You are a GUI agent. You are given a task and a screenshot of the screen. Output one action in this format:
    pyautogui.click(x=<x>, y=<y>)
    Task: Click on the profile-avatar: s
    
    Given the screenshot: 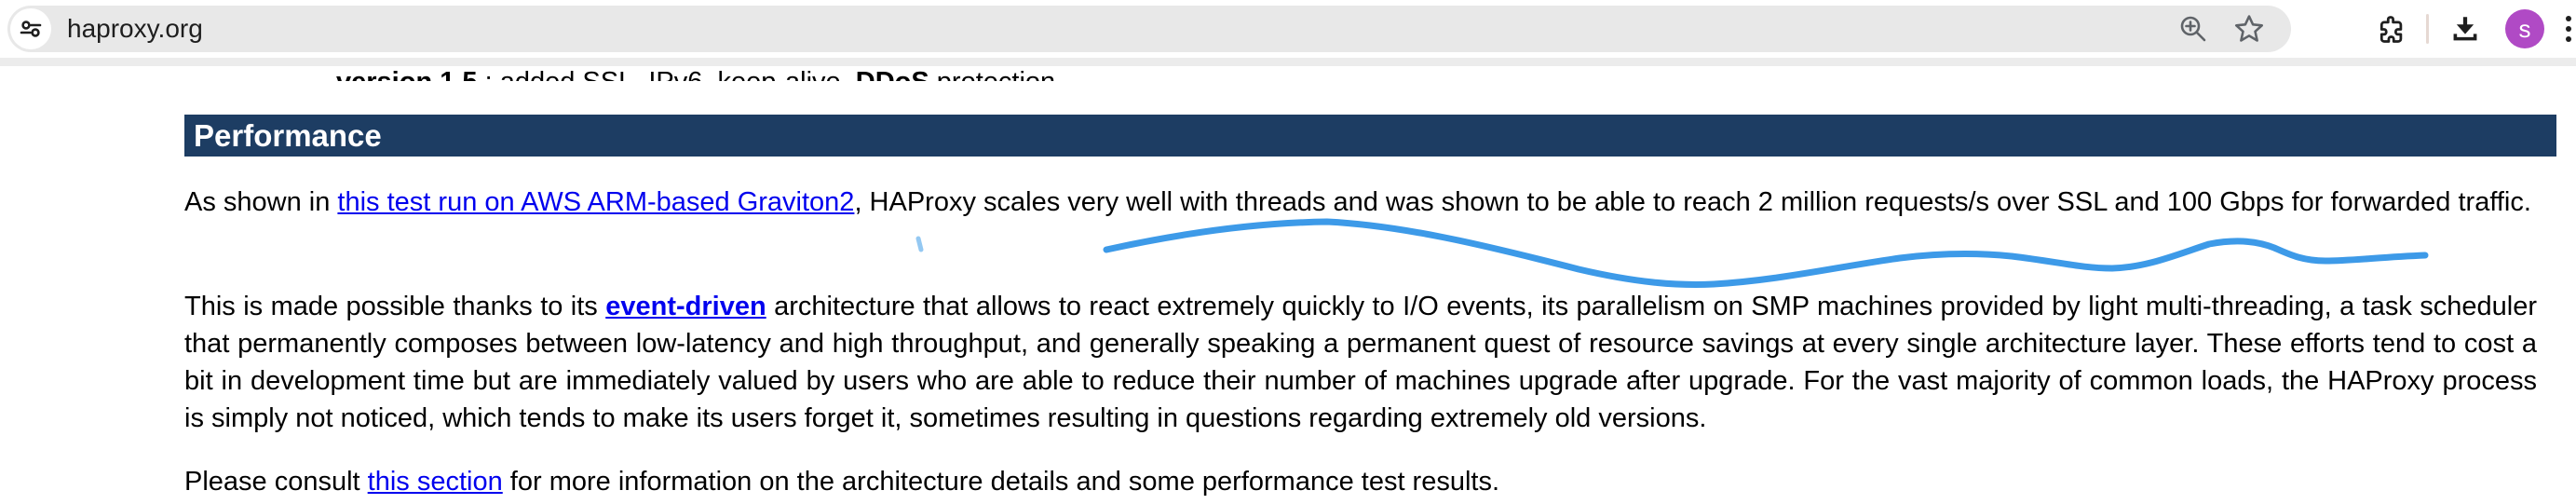 What is the action you would take?
    pyautogui.click(x=2524, y=28)
    